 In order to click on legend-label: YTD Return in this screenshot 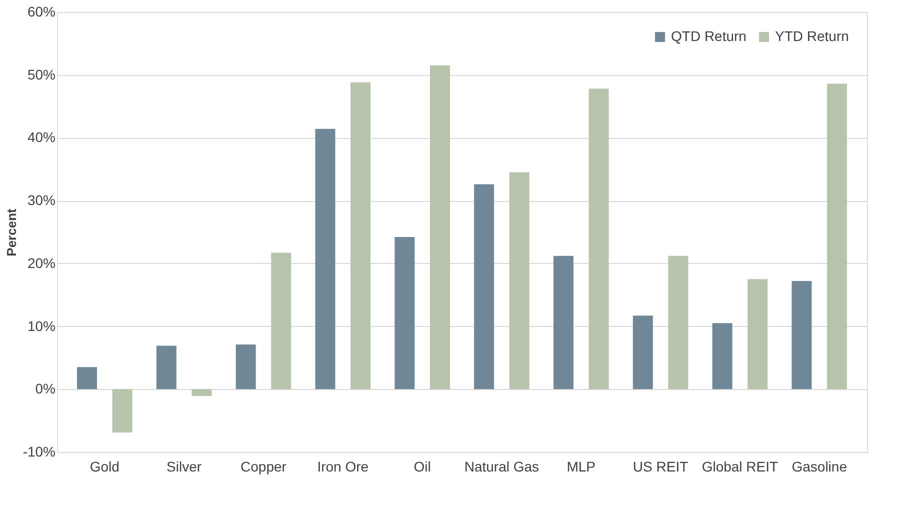, I will do `click(812, 36)`.